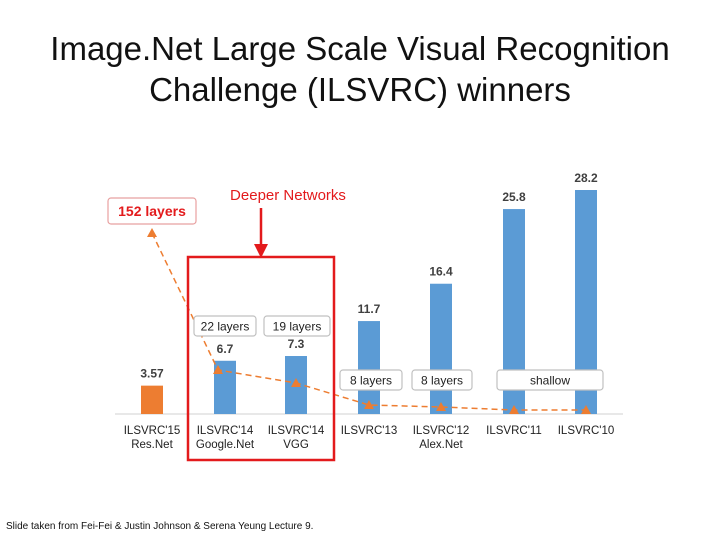 The height and width of the screenshot is (540, 720). I want to click on data-label-6: 28.2, so click(586, 178).